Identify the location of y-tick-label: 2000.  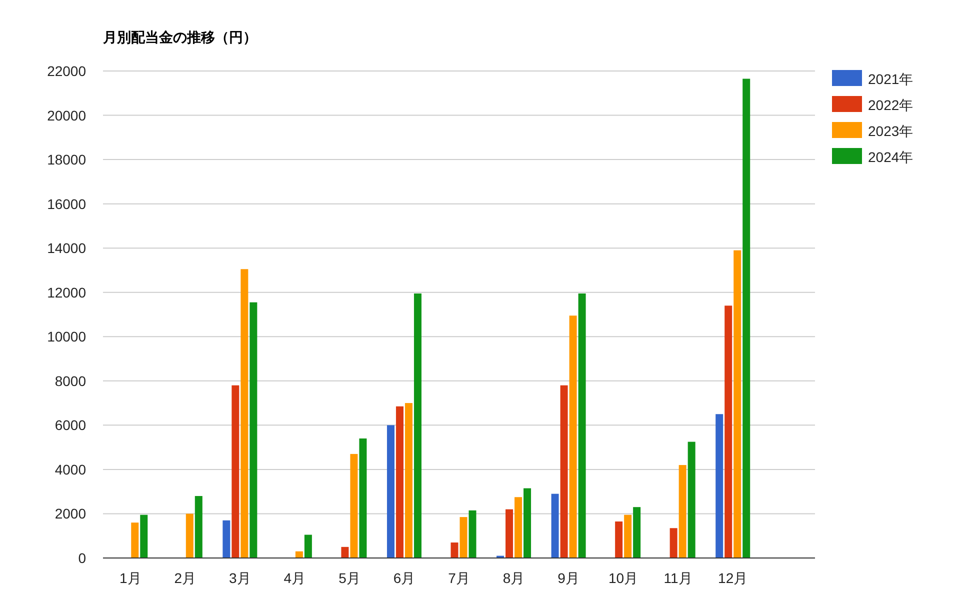
(70, 514).